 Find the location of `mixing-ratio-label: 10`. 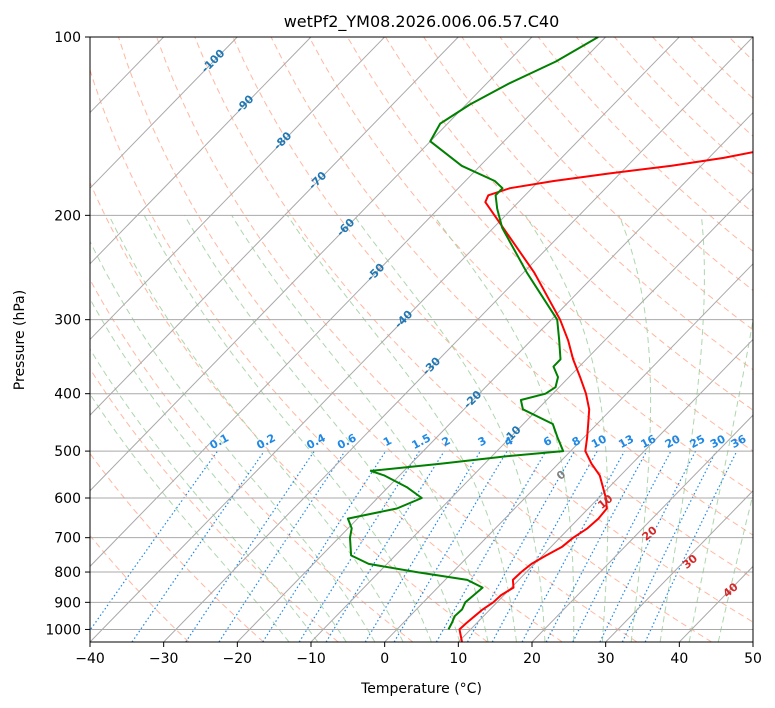

mixing-ratio-label: 10 is located at coordinates (599, 441).